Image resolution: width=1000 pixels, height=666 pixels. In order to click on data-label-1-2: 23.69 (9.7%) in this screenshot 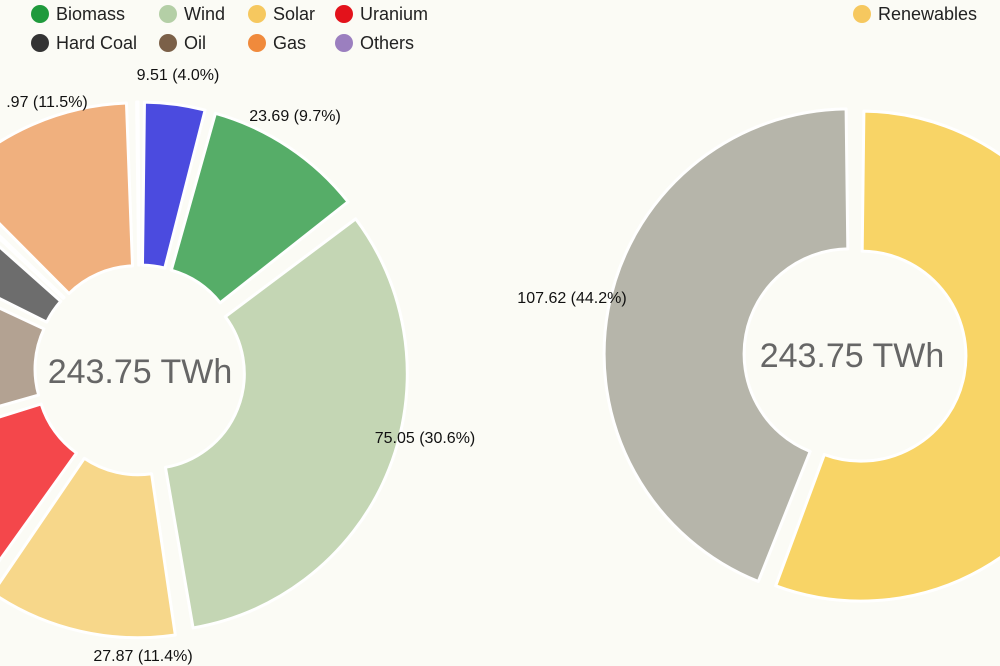, I will do `click(295, 116)`.